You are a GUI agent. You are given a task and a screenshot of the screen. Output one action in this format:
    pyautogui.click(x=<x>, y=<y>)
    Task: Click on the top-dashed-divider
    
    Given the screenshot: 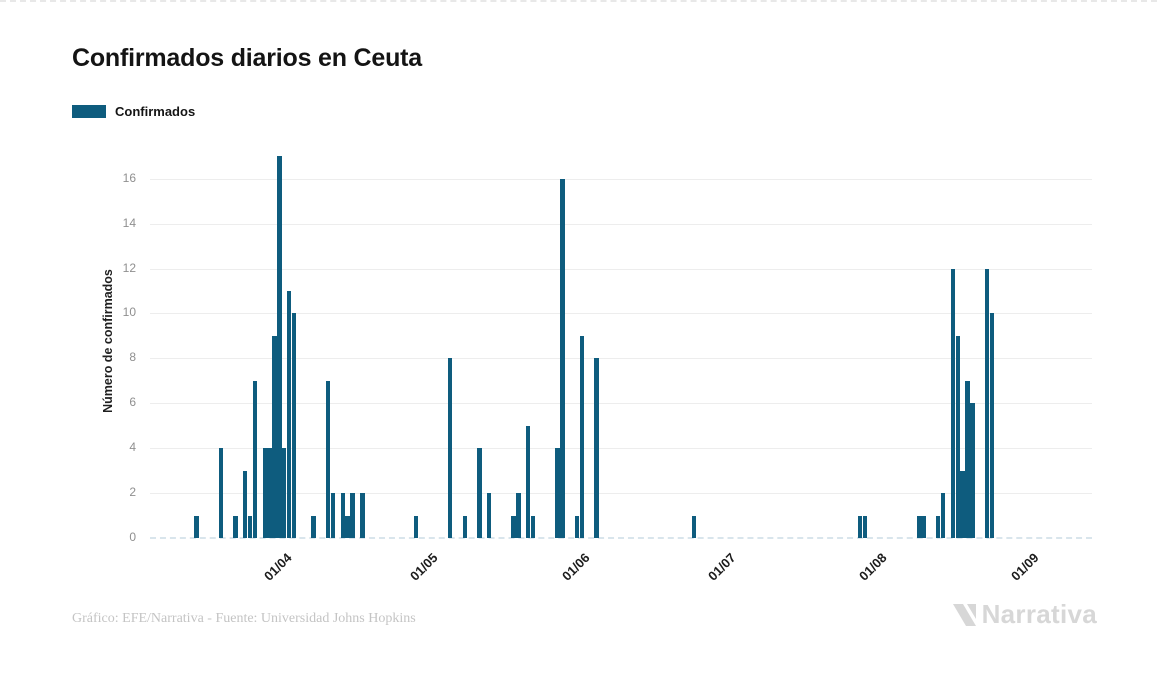 What is the action you would take?
    pyautogui.click(x=578, y=1)
    